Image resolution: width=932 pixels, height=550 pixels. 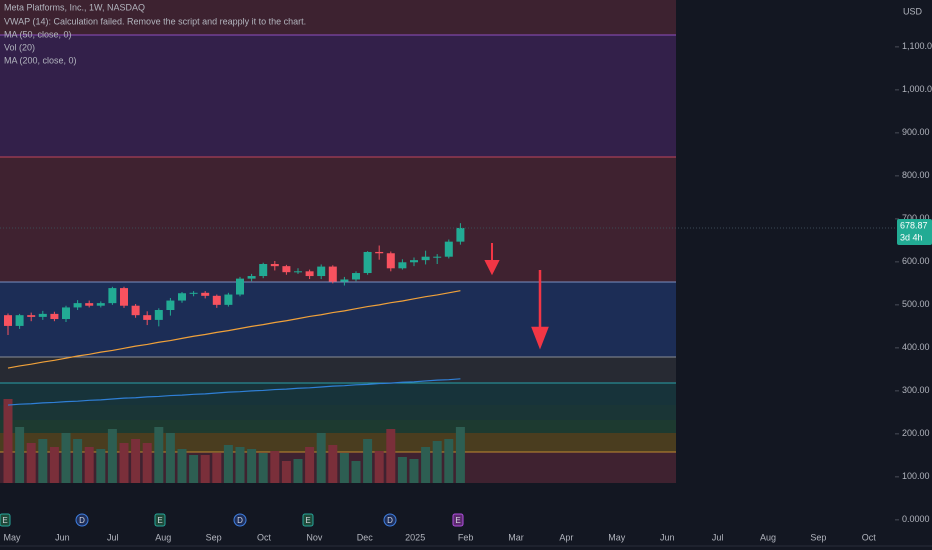 I want to click on y-tick-label: 300.00, so click(x=916, y=390).